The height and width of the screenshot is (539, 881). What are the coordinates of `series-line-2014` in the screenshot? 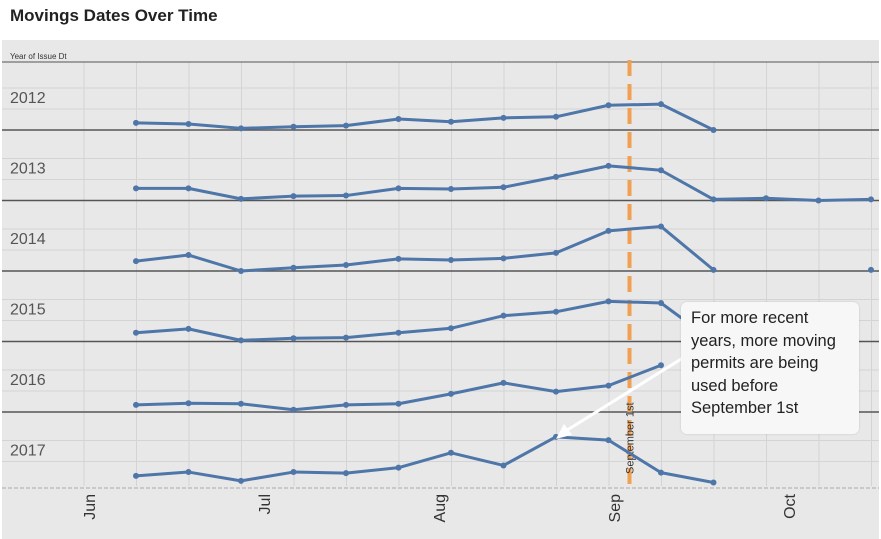 It's located at (425, 248).